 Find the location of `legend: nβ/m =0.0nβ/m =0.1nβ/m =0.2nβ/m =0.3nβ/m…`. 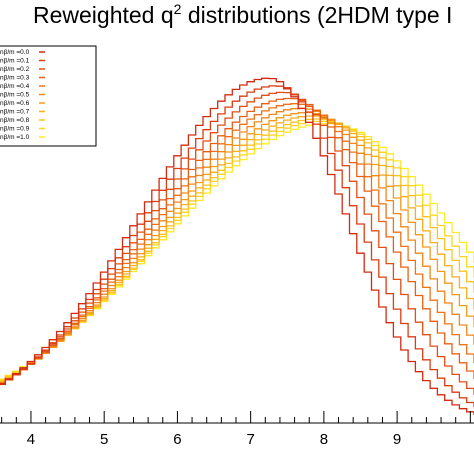

legend: nβ/m =0.0nβ/m =0.1nβ/m =0.2nβ/m =0.3nβ/m… is located at coordinates (48, 96).